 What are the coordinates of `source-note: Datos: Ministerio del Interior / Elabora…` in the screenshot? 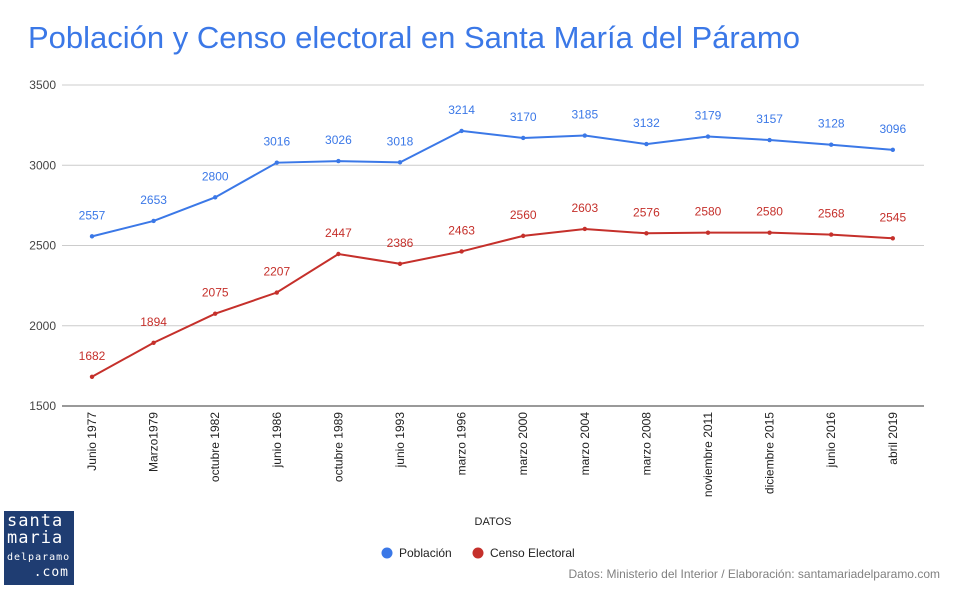 It's located at (754, 574).